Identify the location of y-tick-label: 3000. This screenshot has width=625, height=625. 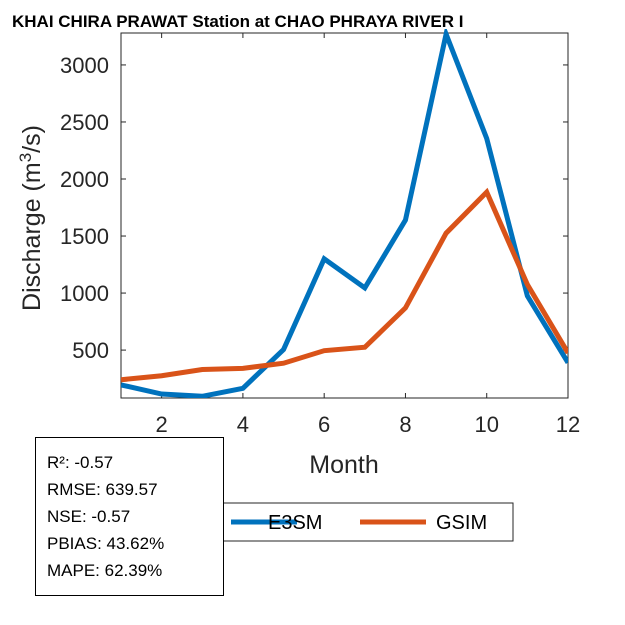
(84, 65).